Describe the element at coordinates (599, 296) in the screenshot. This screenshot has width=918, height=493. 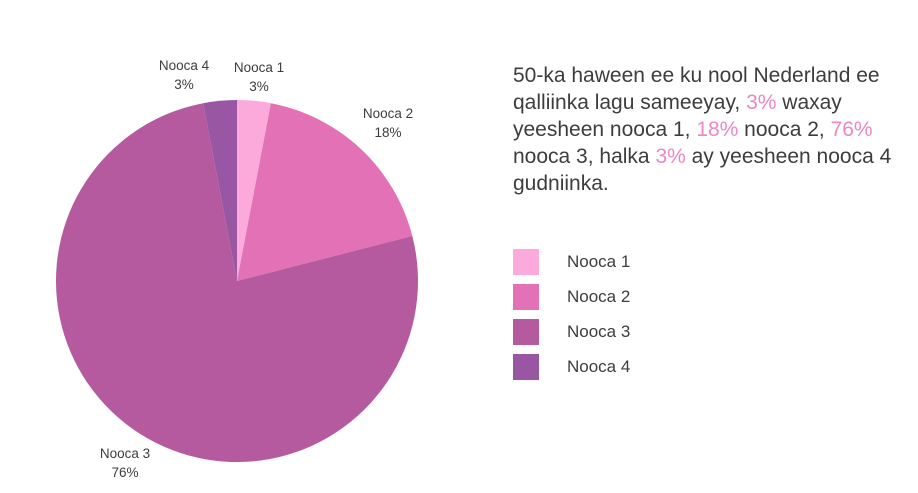
I see `legend-label-2: Nooca 2` at that location.